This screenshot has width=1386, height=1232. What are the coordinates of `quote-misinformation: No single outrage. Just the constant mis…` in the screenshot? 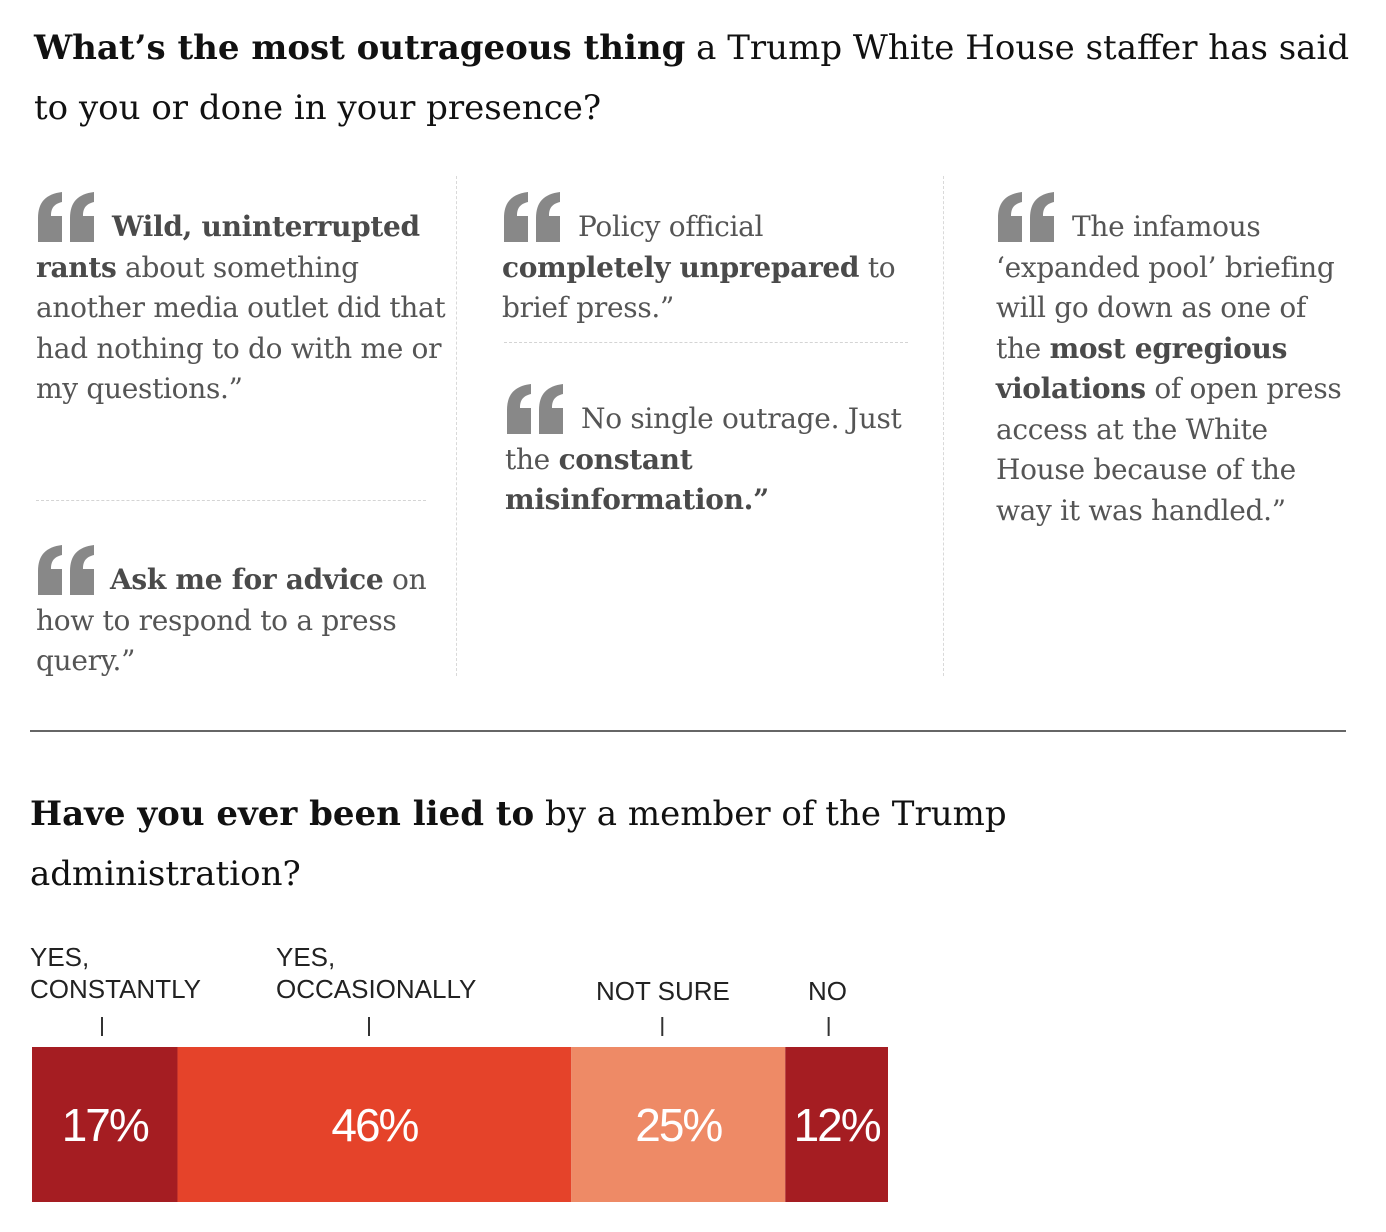 It's located at (705, 452).